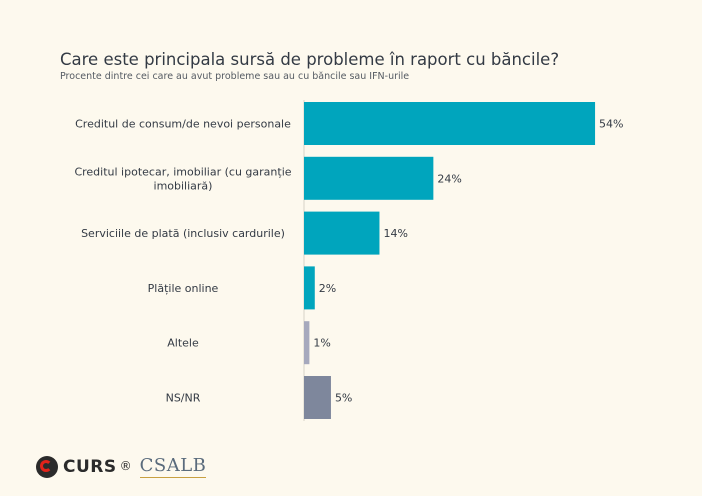  What do you see at coordinates (183, 233) in the screenshot?
I see `category-label: Serviciile de plată (inclusiv cardurile)` at bounding box center [183, 233].